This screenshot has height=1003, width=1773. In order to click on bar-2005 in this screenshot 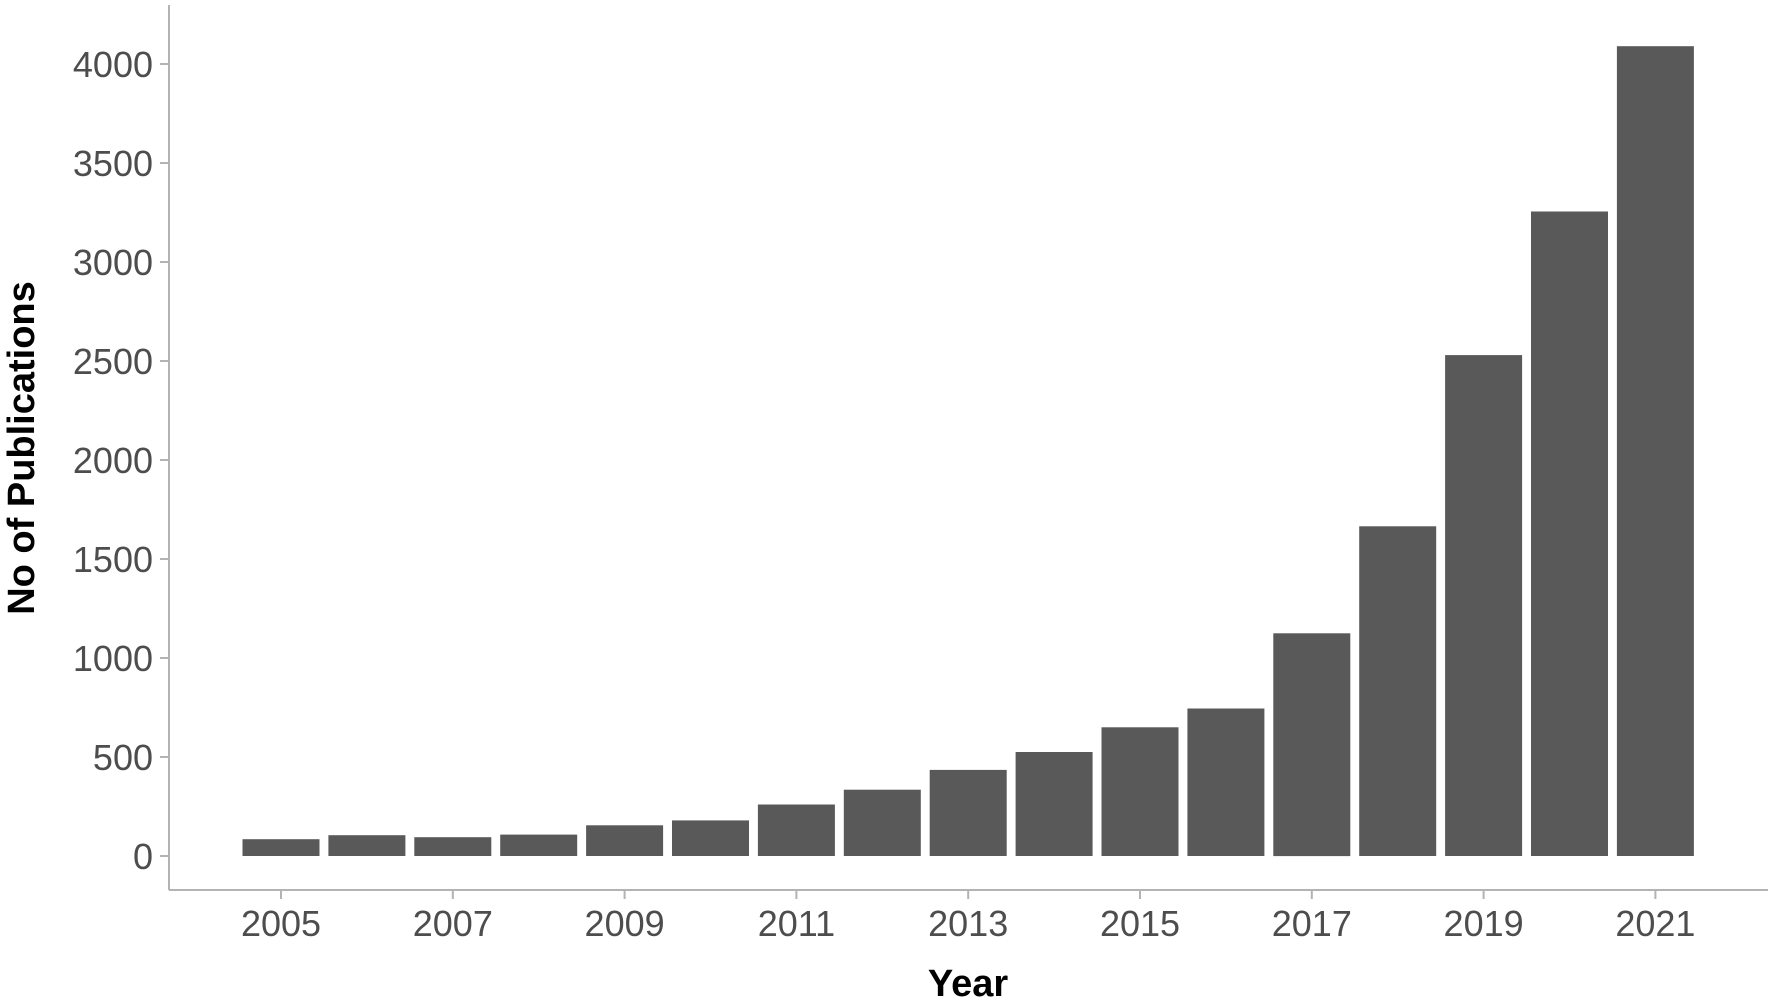, I will do `click(281, 847)`.